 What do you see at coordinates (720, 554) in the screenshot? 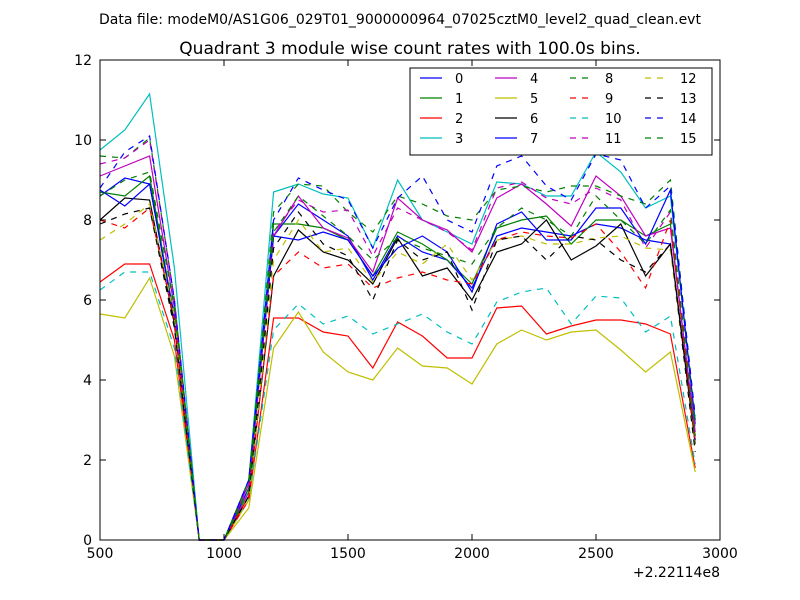
I see `x-tick-label: 3000` at bounding box center [720, 554].